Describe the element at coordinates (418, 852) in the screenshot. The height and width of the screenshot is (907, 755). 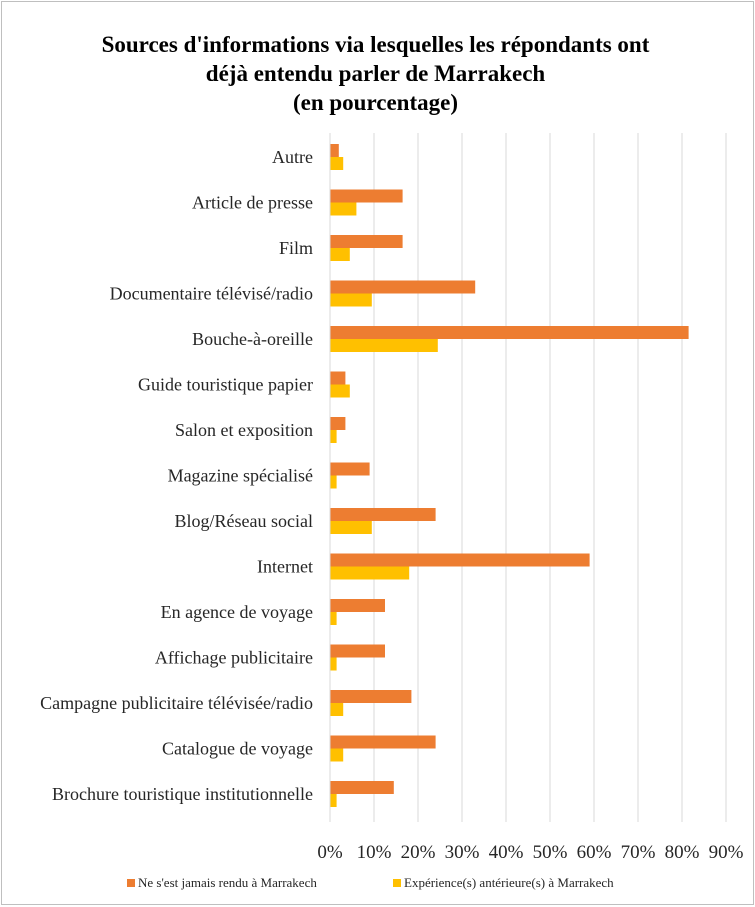
I see `x-tick-label: 20%` at that location.